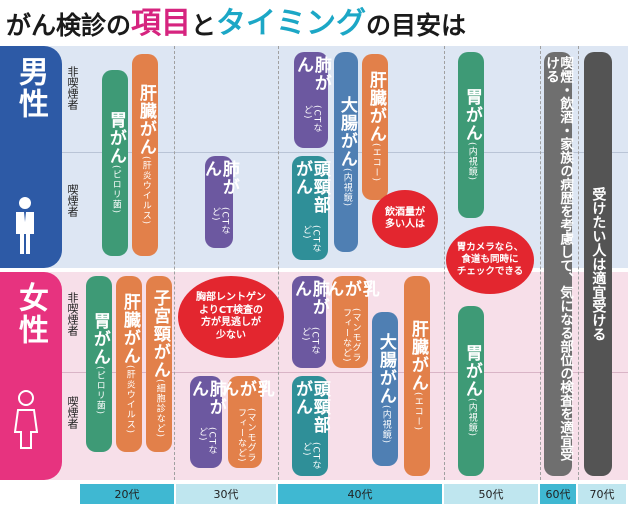  What do you see at coordinates (159, 334) in the screenshot?
I see `pill-main-text: 子宮頸がん` at bounding box center [159, 334].